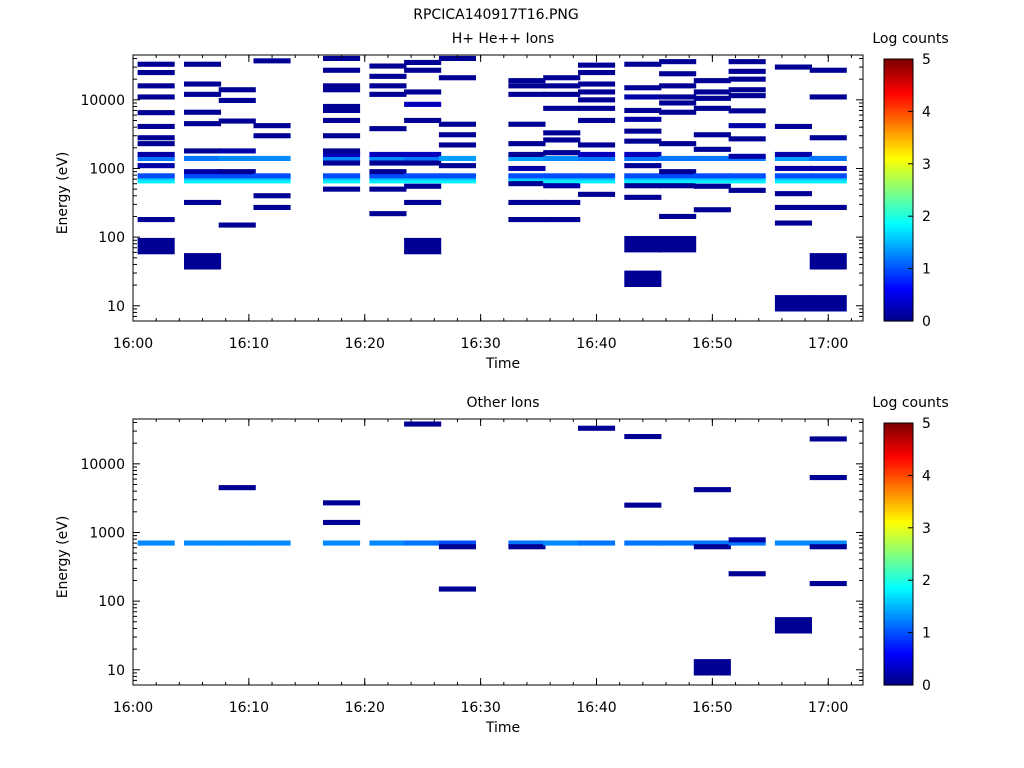 This screenshot has width=1024, height=768. Describe the element at coordinates (926, 112) in the screenshot. I see `colorbar-tick-label: 4` at that location.